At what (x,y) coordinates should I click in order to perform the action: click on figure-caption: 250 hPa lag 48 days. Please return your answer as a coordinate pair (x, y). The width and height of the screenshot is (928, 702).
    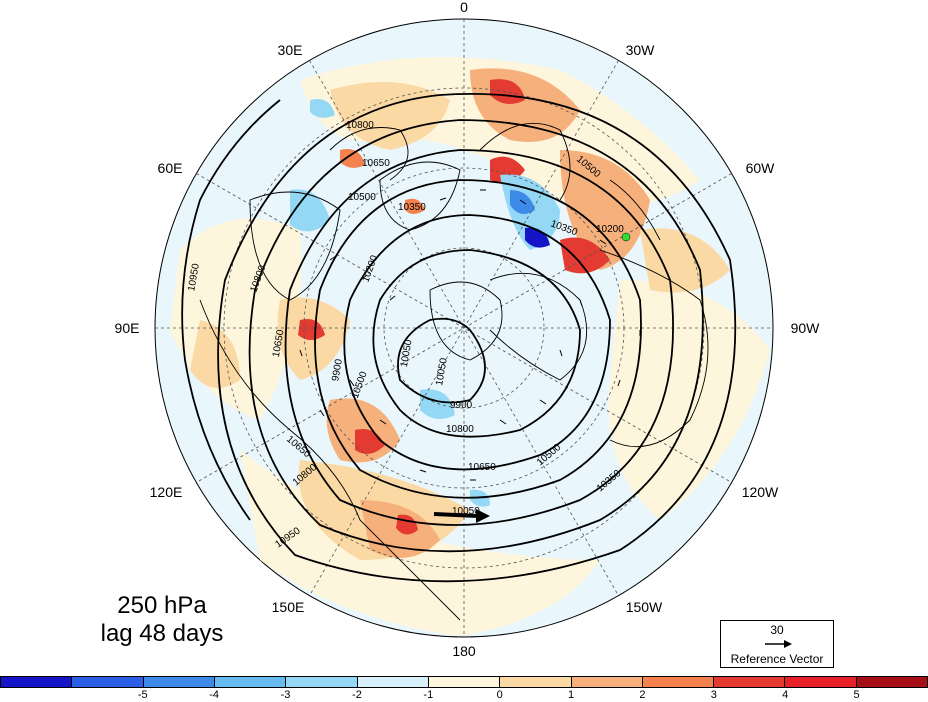
    Looking at the image, I should click on (162, 620).